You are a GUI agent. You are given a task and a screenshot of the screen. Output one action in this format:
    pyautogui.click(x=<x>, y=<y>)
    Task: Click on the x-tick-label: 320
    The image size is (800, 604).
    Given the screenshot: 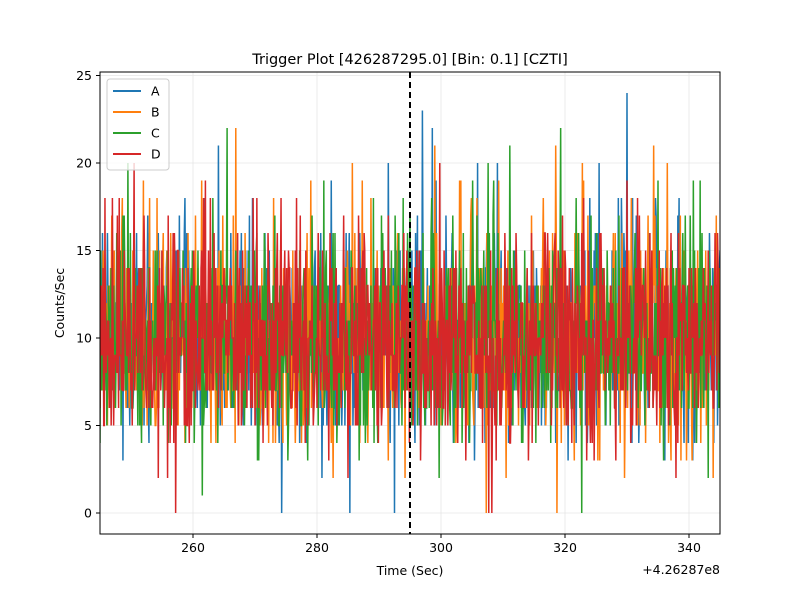 What is the action you would take?
    pyautogui.click(x=565, y=547)
    